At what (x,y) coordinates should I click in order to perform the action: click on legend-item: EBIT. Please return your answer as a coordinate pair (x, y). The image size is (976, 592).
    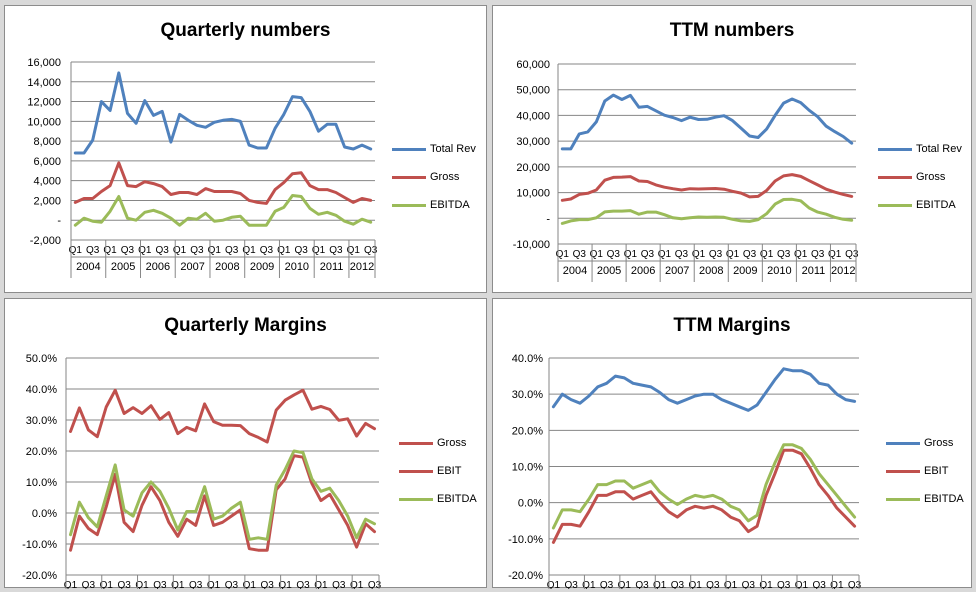
    Looking at the image, I should click on (925, 471).